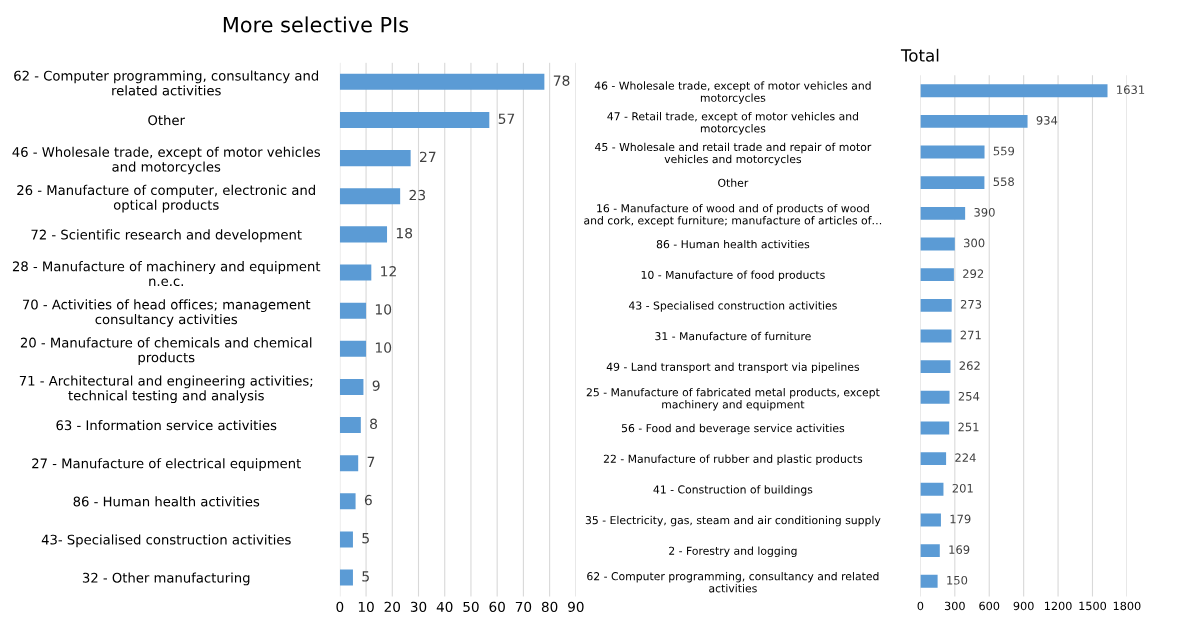 This screenshot has width=1180, height=628. I want to click on x-tick-label: 1500, so click(1093, 606).